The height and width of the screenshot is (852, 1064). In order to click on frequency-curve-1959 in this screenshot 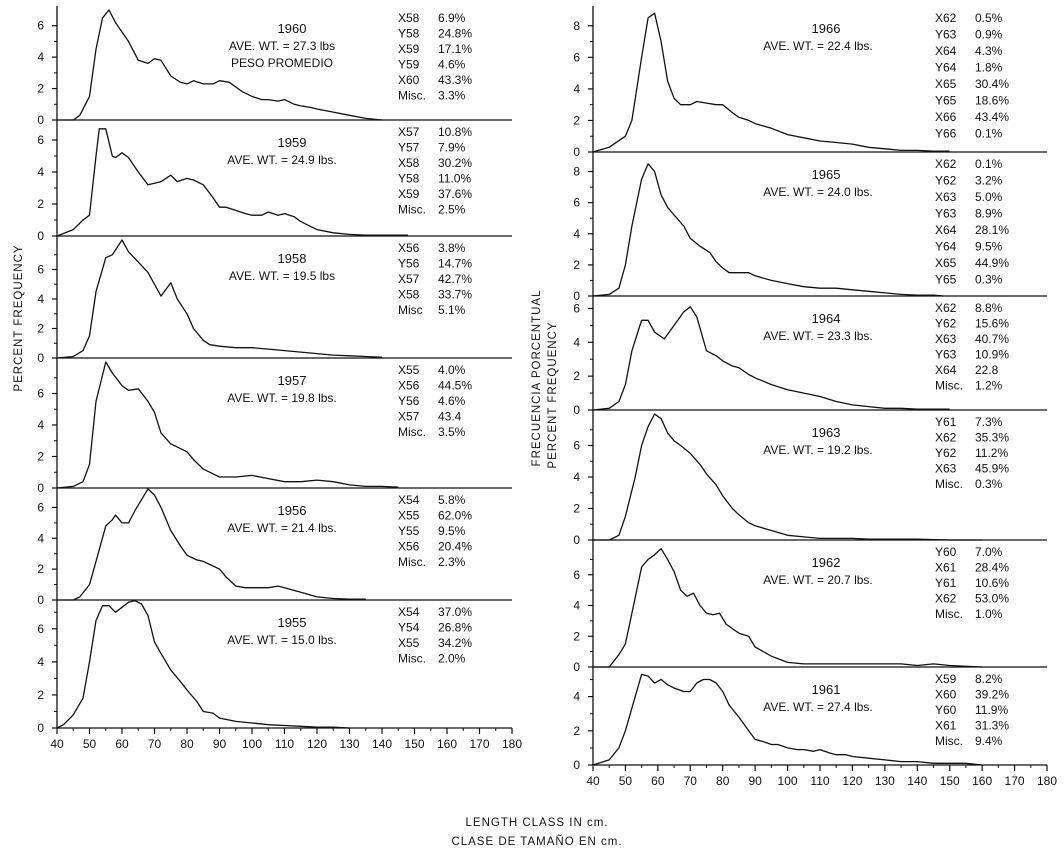, I will do `click(232, 182)`.